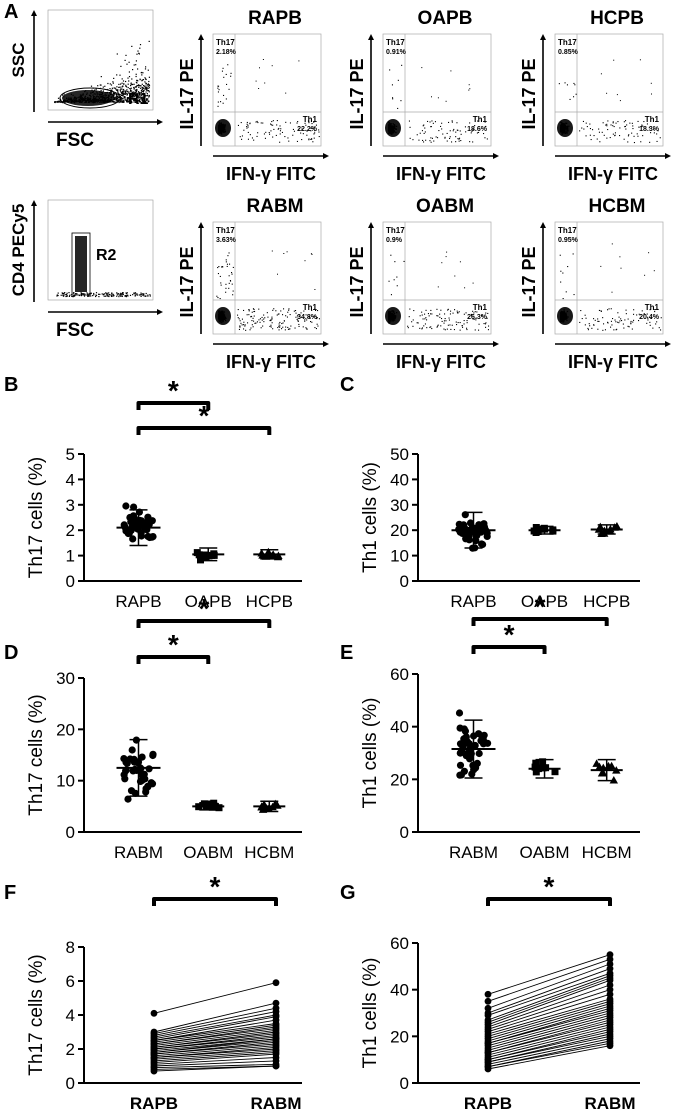 This screenshot has width=675, height=1112. Describe the element at coordinates (357, 93) in the screenshot. I see `y-axis-label: IL-17 PE` at that location.